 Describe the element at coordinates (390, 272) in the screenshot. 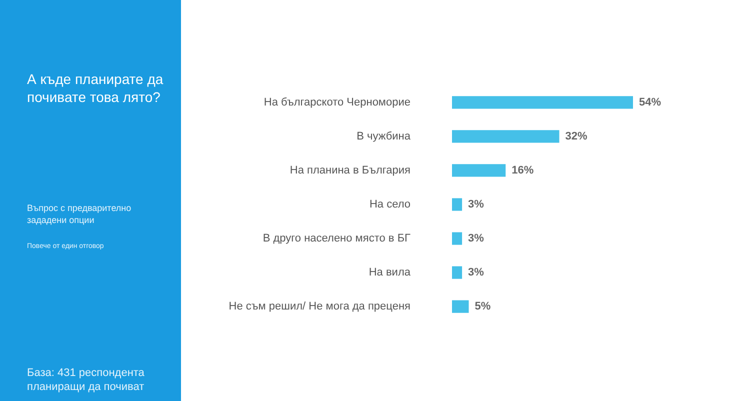

I see `y-tick-label: На вила` at that location.